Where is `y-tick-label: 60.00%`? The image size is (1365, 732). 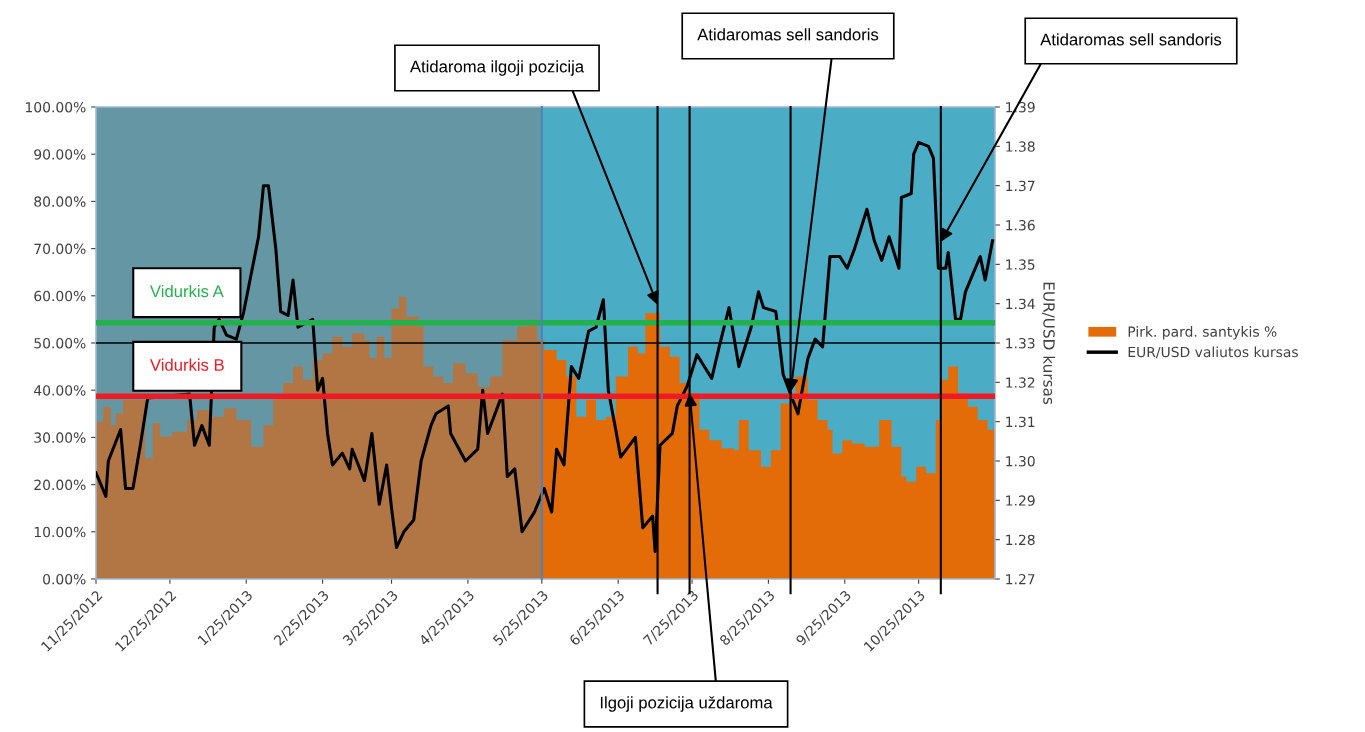
y-tick-label: 60.00% is located at coordinates (60, 296).